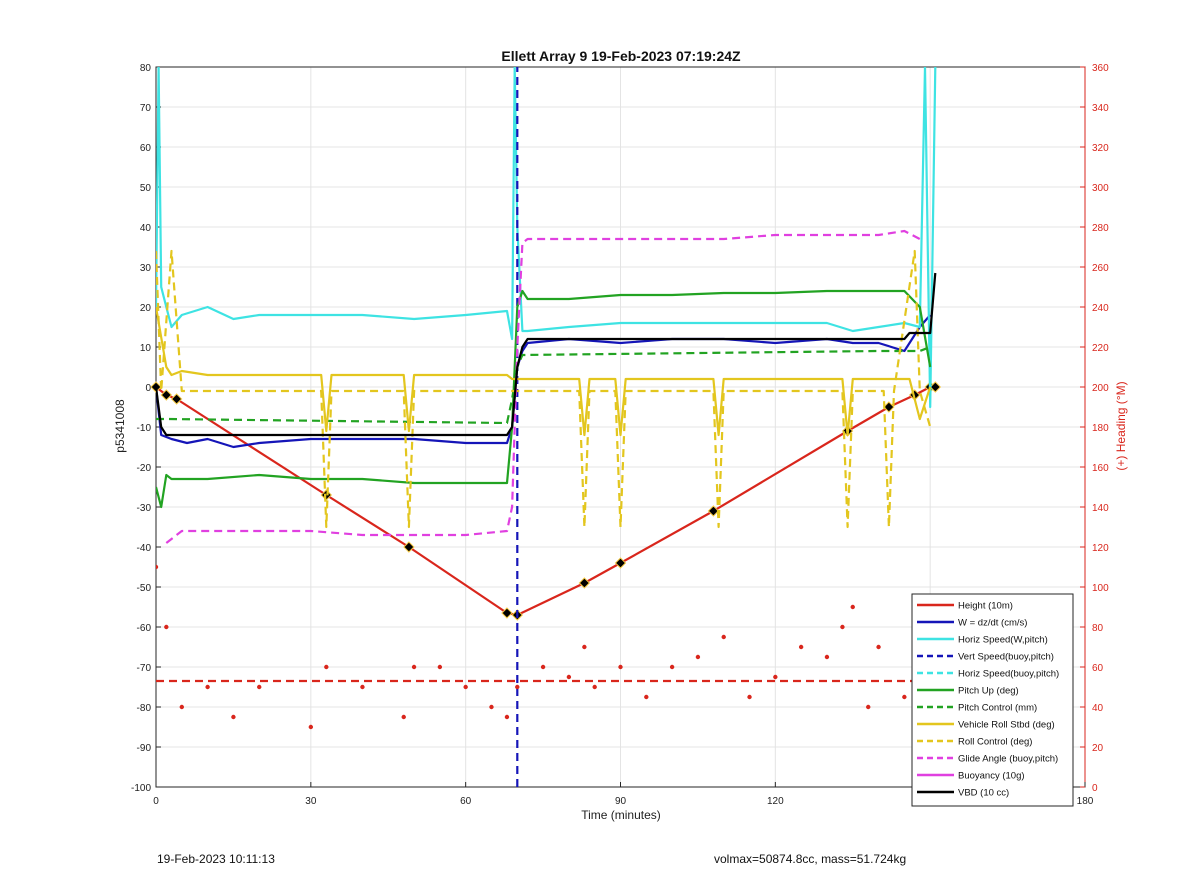  I want to click on y2-tick-label: 340, so click(1100, 108).